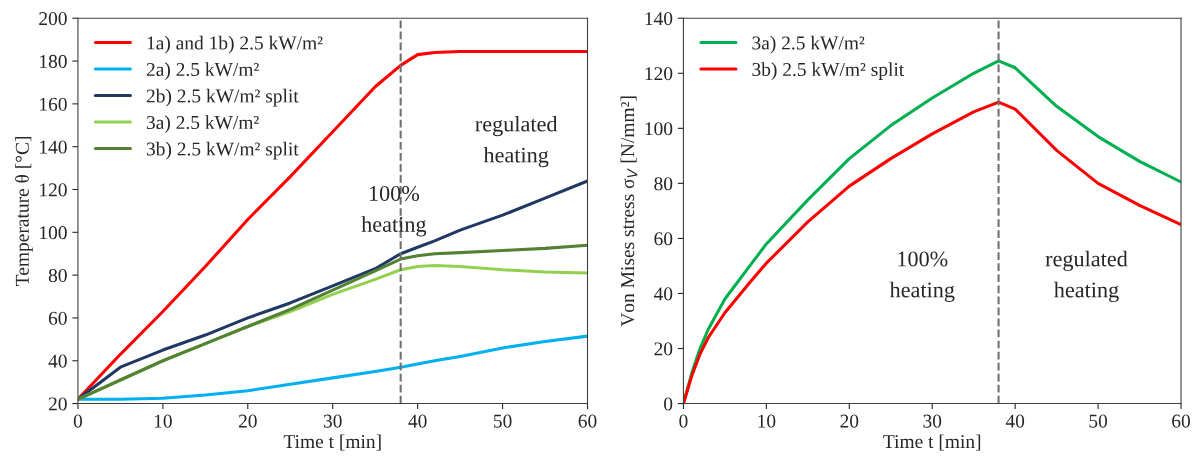  What do you see at coordinates (53, 104) in the screenshot?
I see `y-tick-label: 160` at bounding box center [53, 104].